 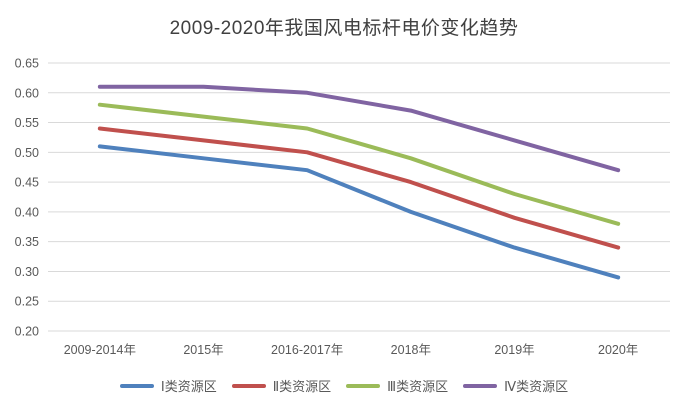 What do you see at coordinates (618, 350) in the screenshot?
I see `x-axis-tick-label: 2020年` at bounding box center [618, 350].